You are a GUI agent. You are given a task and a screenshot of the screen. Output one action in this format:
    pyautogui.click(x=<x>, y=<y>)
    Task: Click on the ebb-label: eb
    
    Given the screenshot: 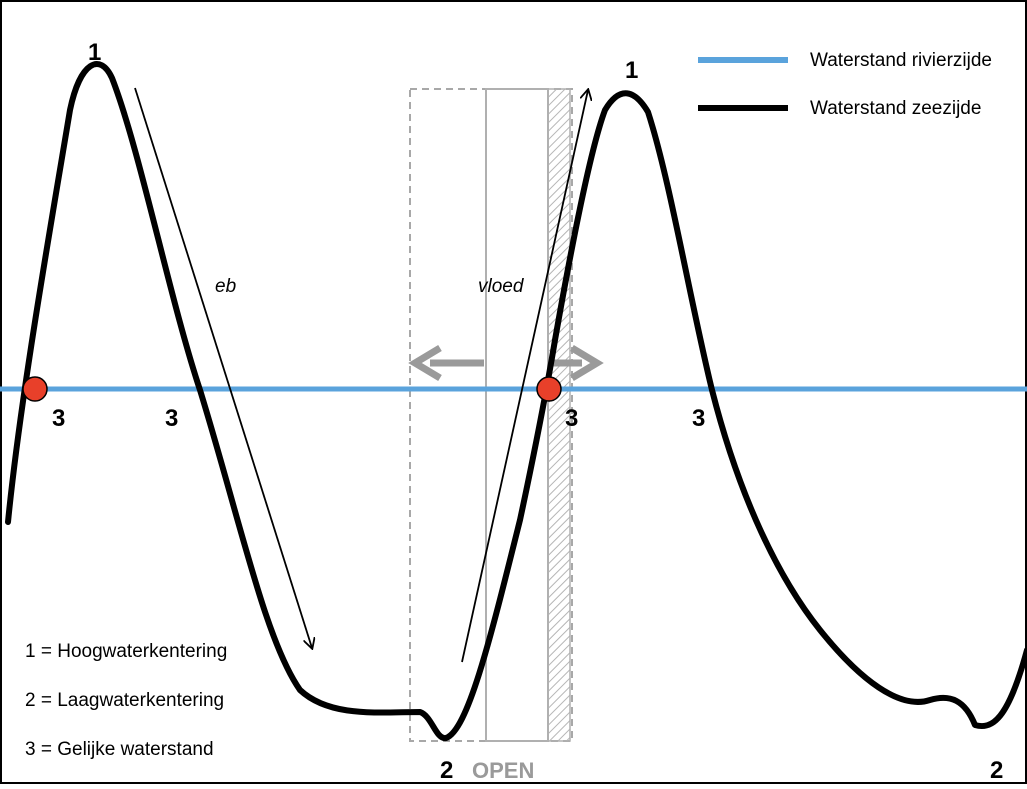 What is the action you would take?
    pyautogui.click(x=225, y=286)
    